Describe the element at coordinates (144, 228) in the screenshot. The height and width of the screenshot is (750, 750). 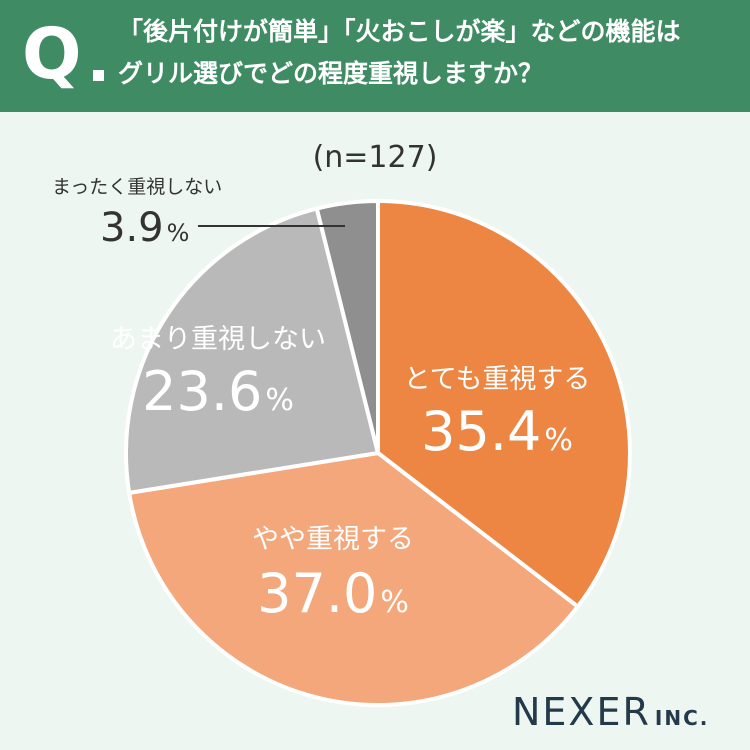
I see `slice-value: 3.9%` at that location.